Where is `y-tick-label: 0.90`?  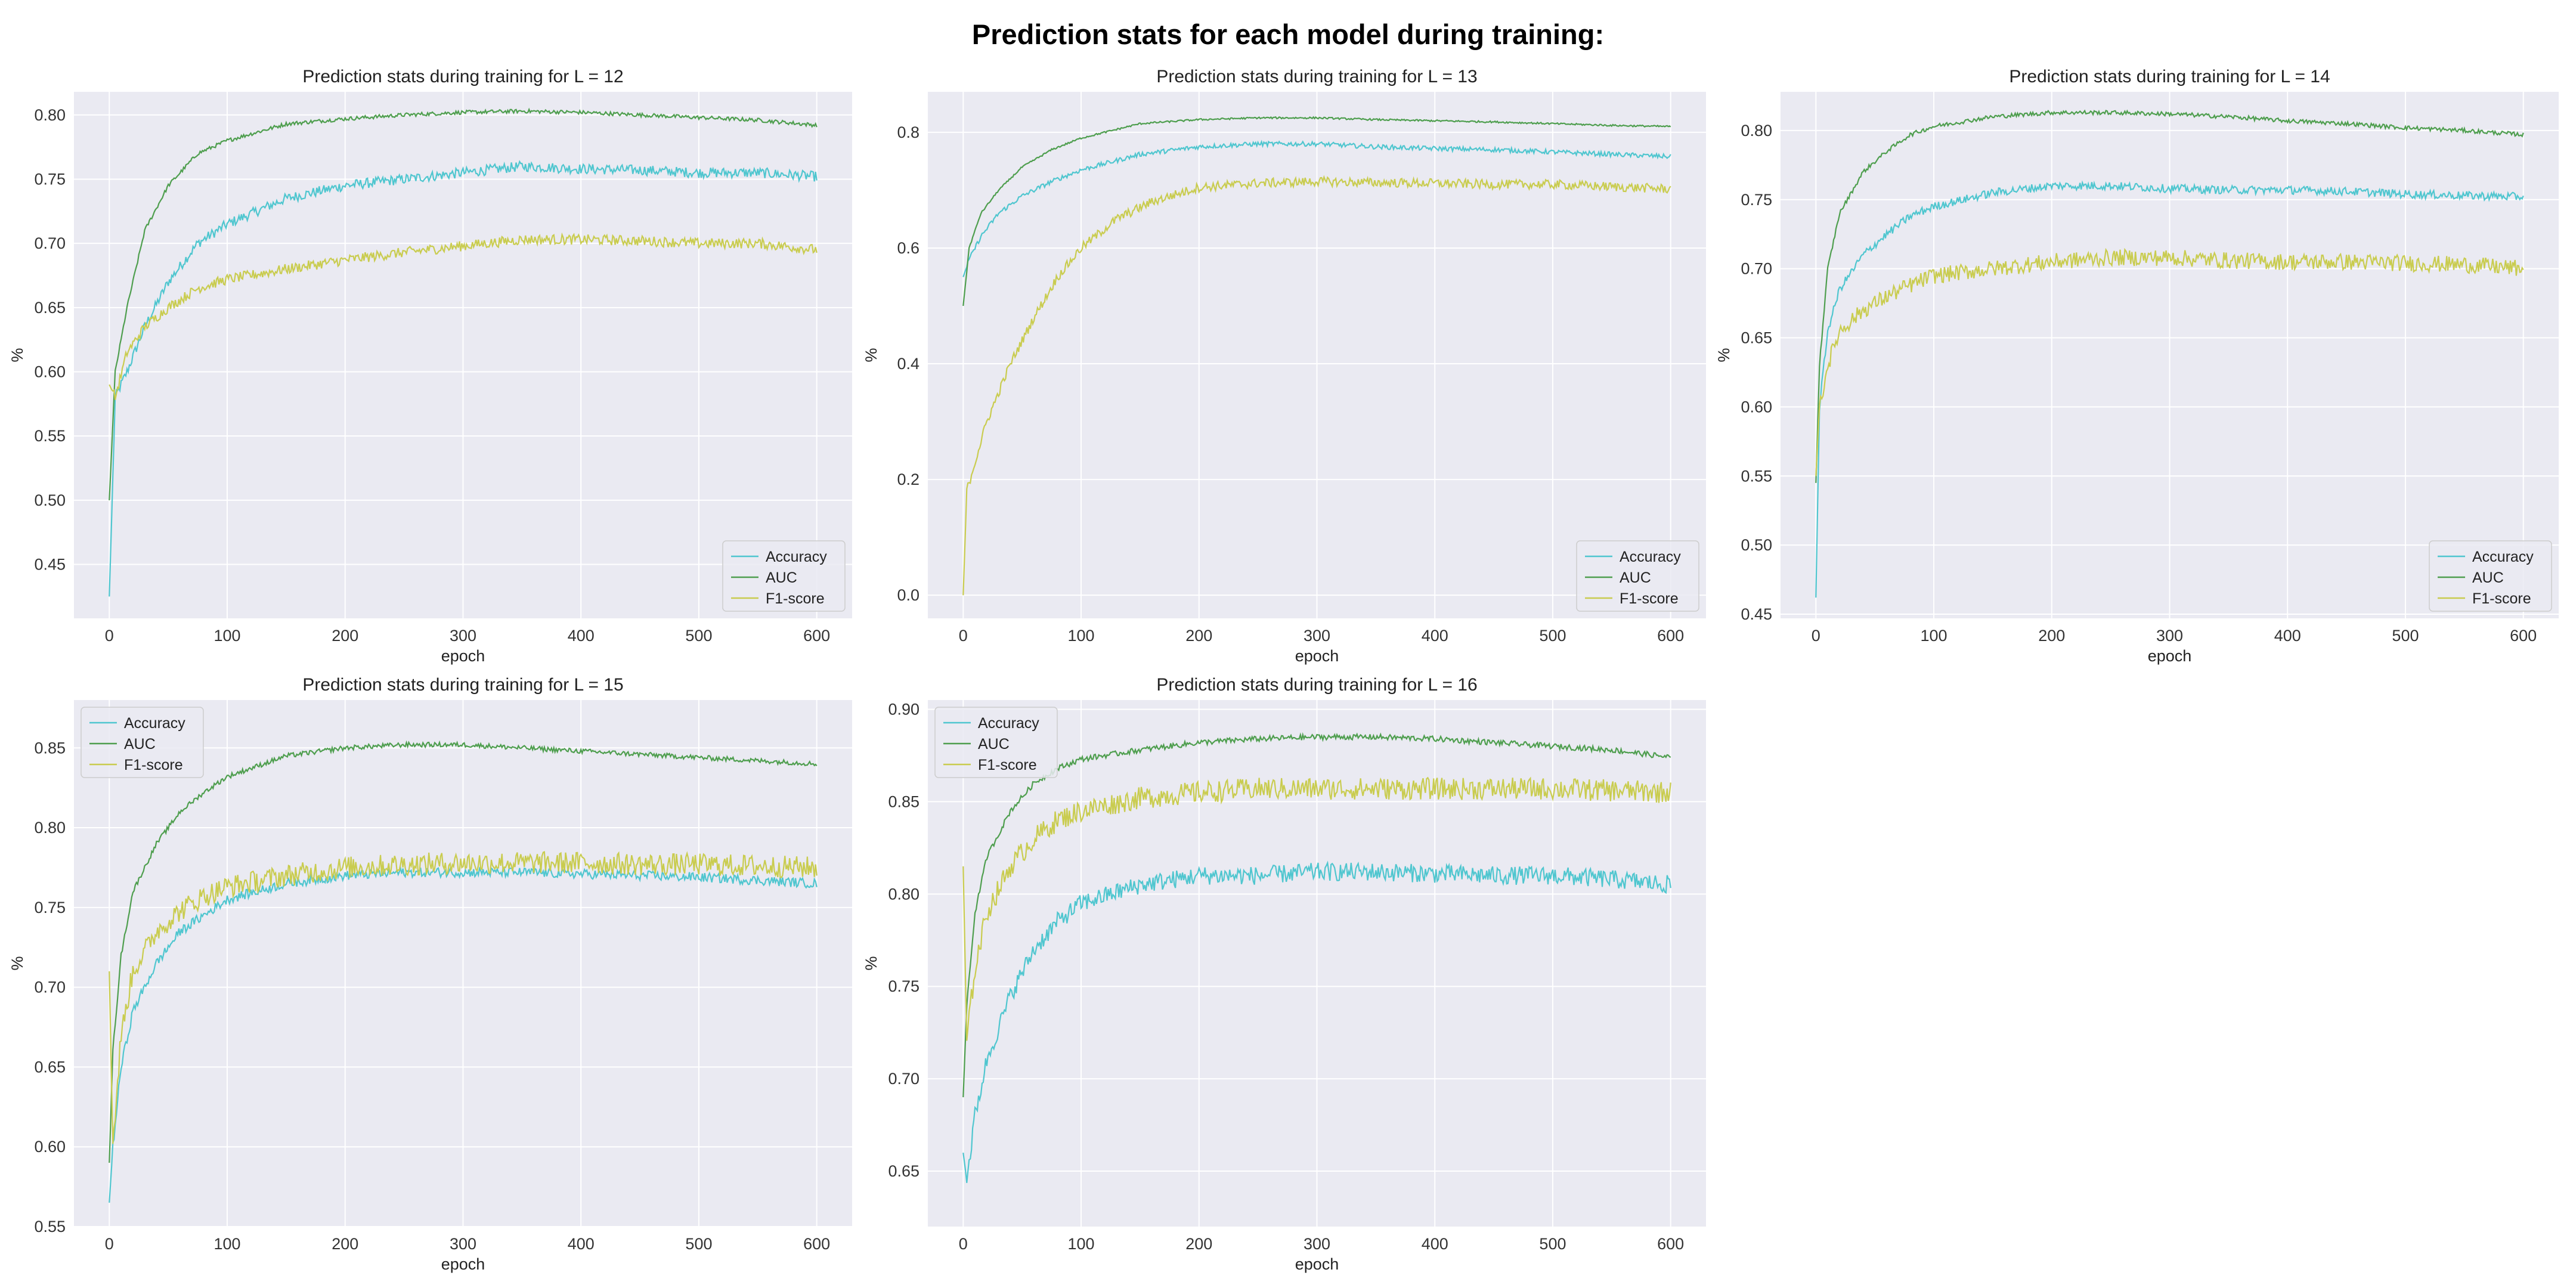 y-tick-label: 0.90 is located at coordinates (904, 709).